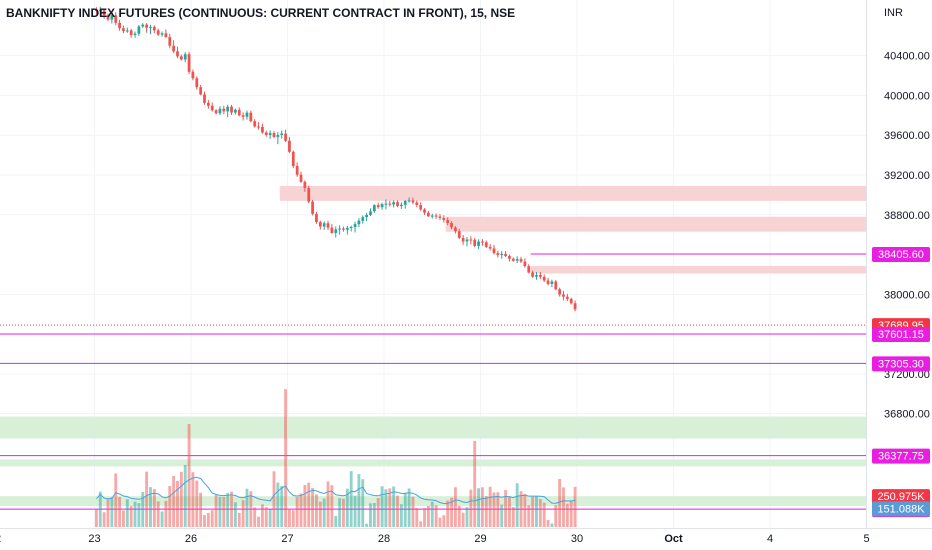  Describe the element at coordinates (770, 539) in the screenshot. I see `time-tick-label: 4` at that location.